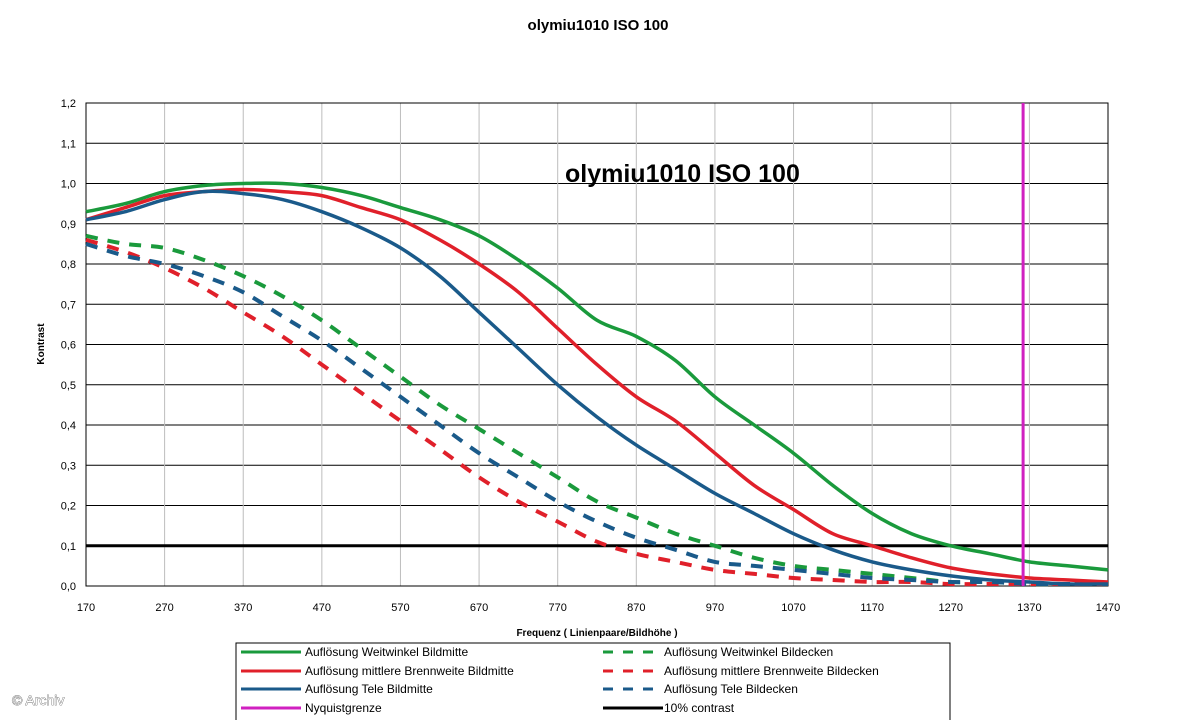 This screenshot has height=720, width=1200. What do you see at coordinates (68, 426) in the screenshot?
I see `y-tick-label: 0,4` at bounding box center [68, 426].